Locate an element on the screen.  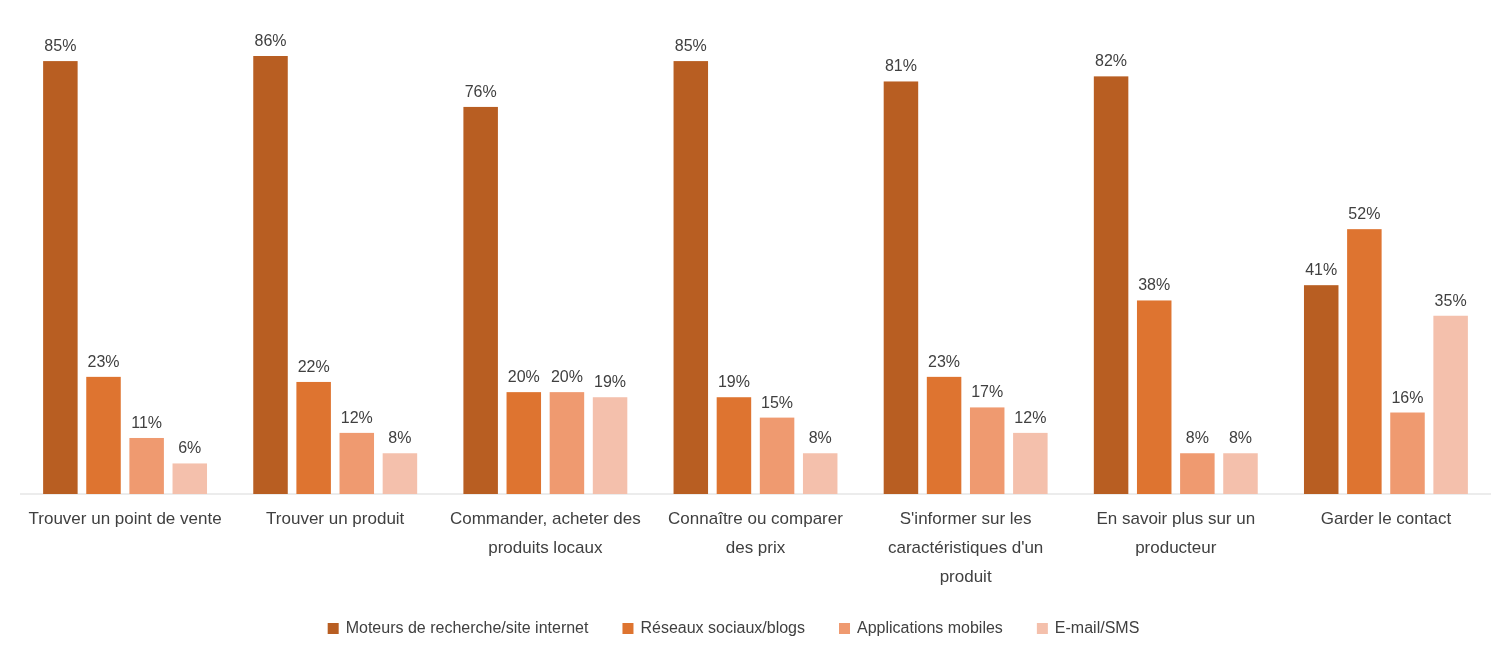
data-label: 41% is located at coordinates (1321, 270).